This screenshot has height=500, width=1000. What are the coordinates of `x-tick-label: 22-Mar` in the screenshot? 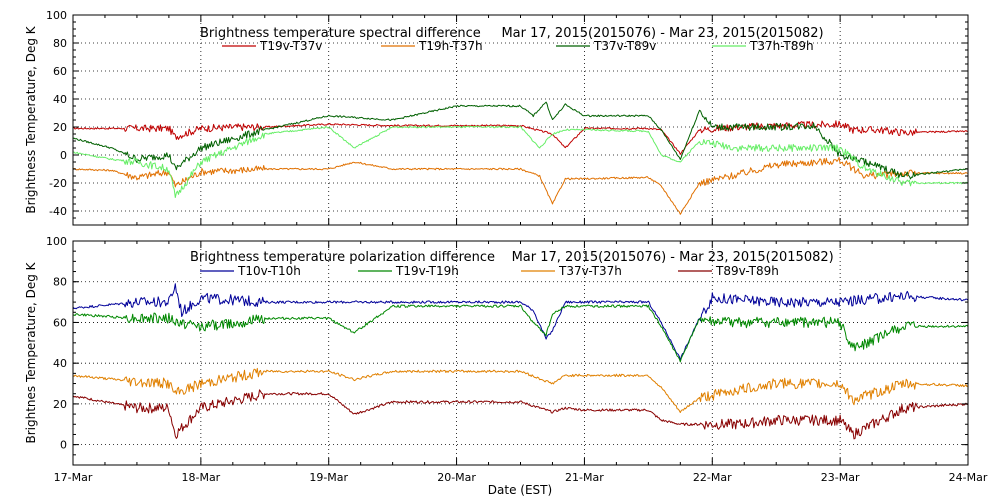 It's located at (712, 477).